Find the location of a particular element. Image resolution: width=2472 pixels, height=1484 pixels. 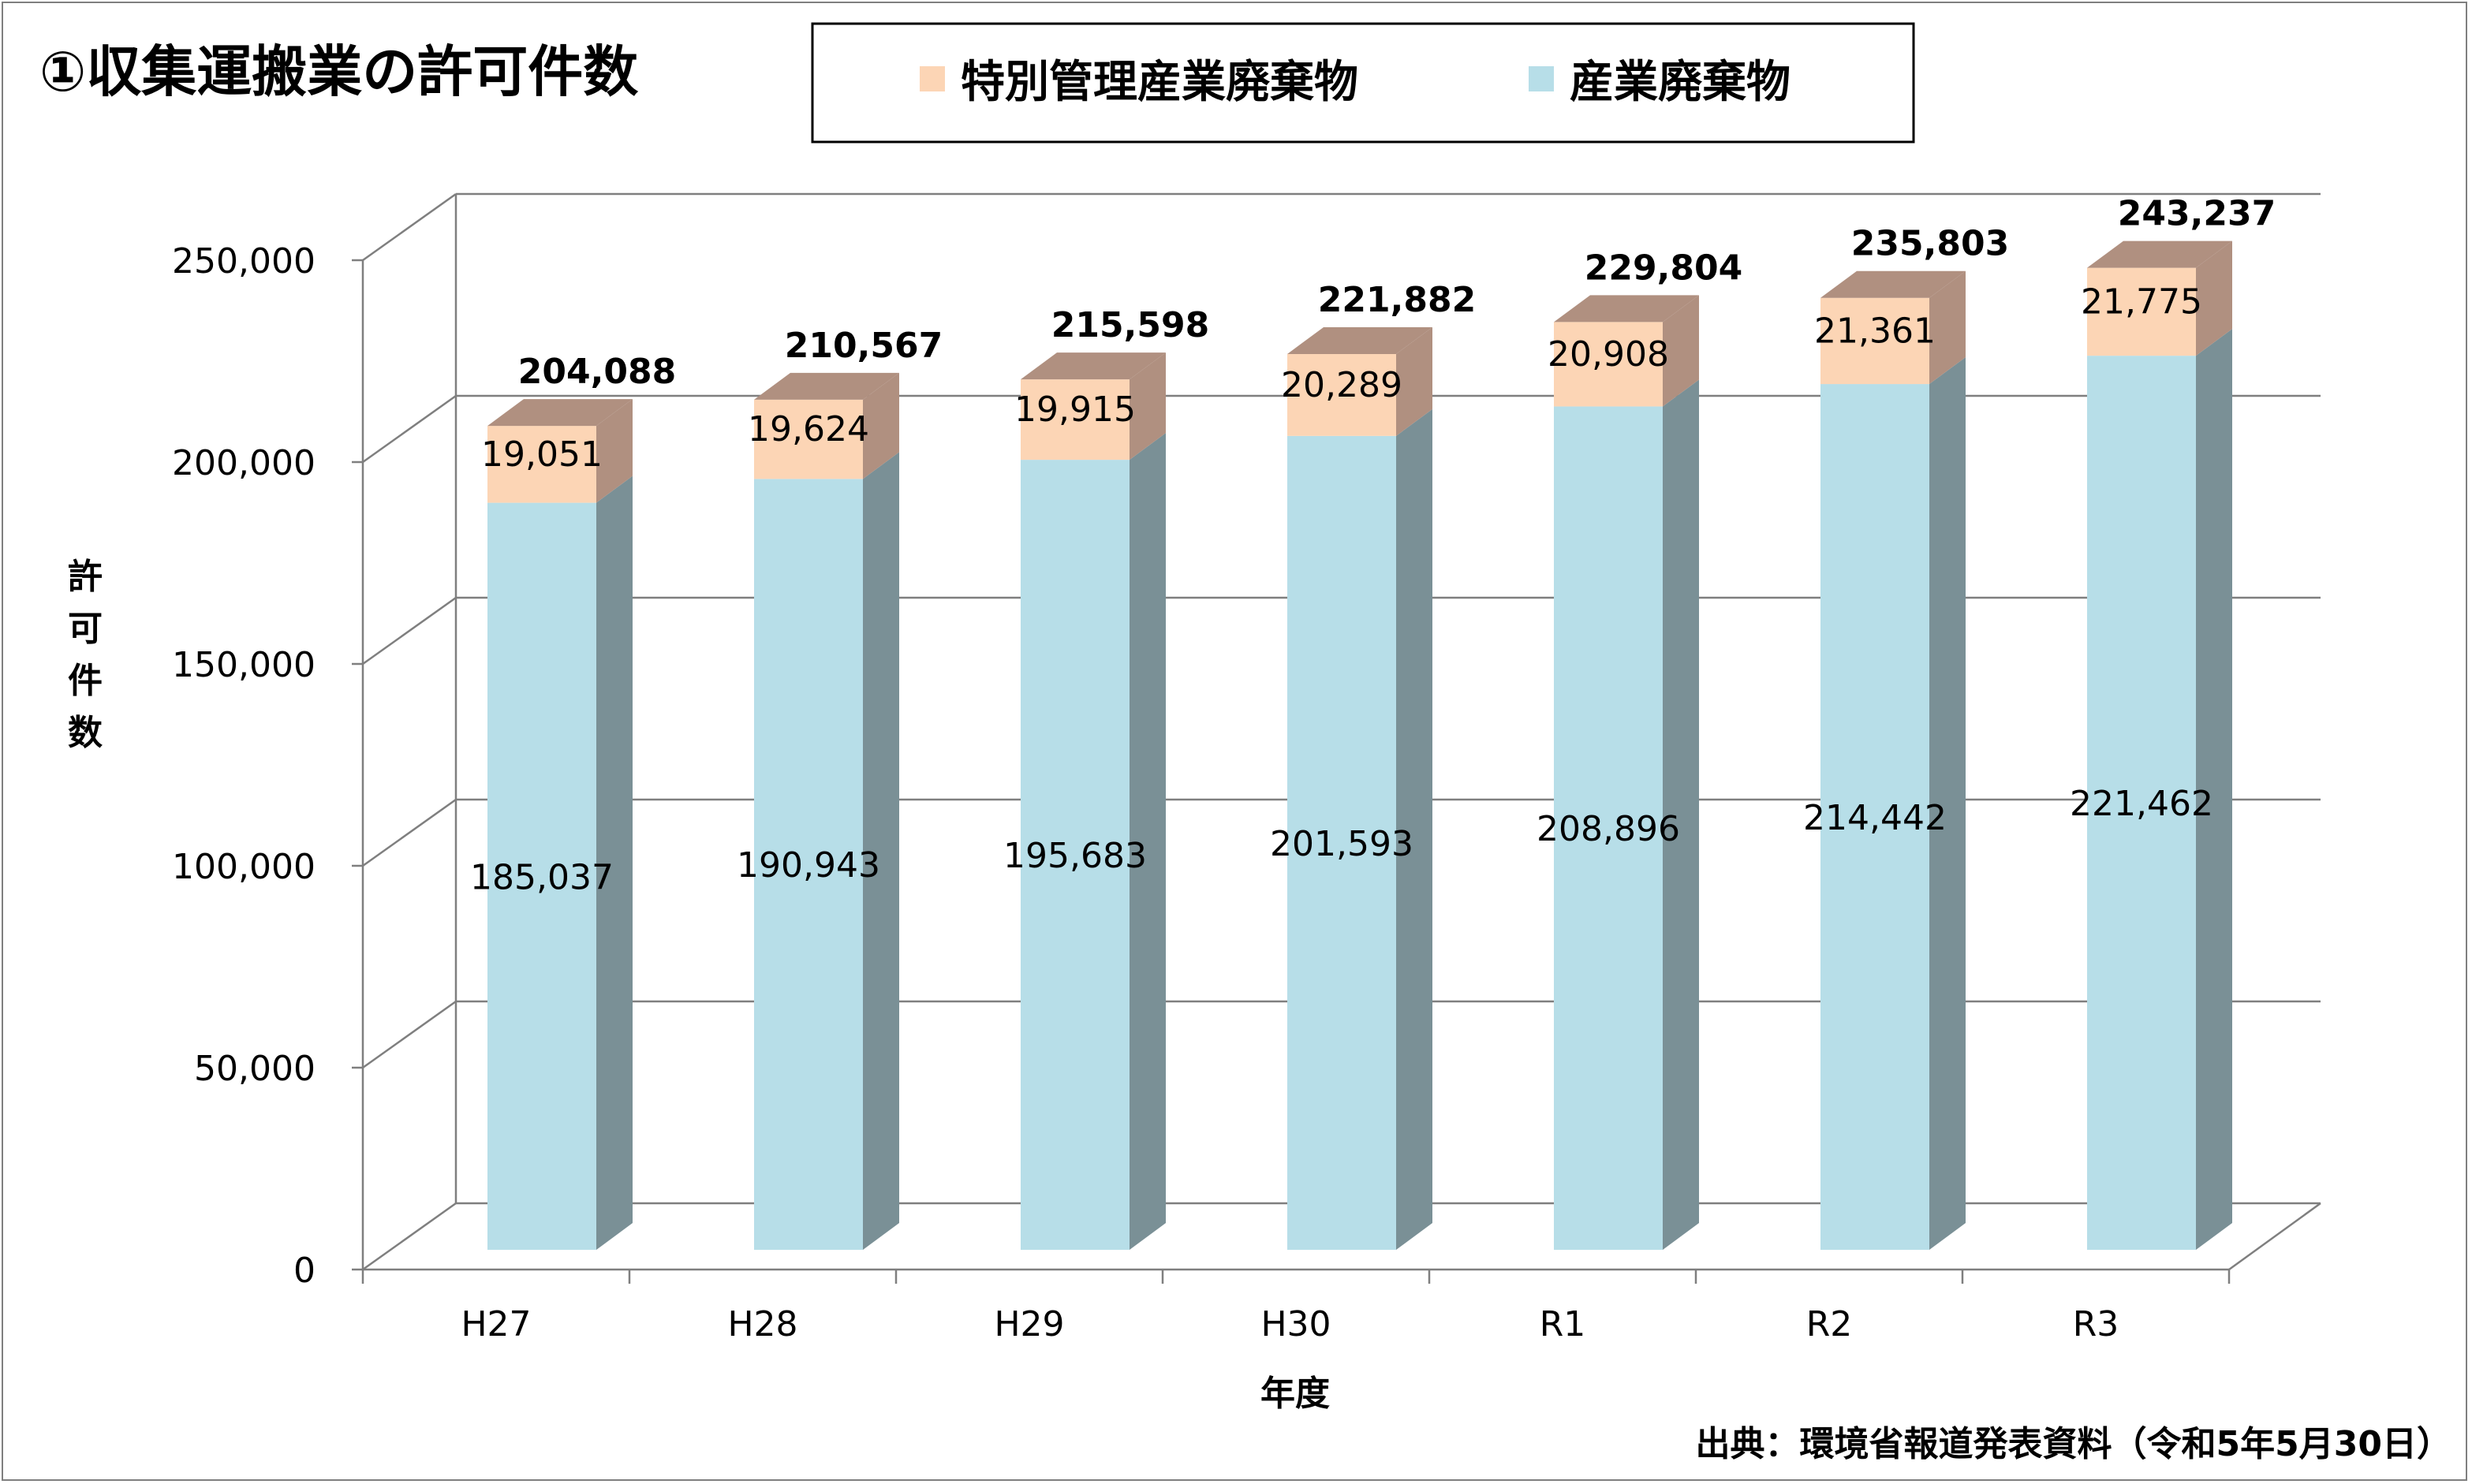

total-label: 210,567 is located at coordinates (864, 346).